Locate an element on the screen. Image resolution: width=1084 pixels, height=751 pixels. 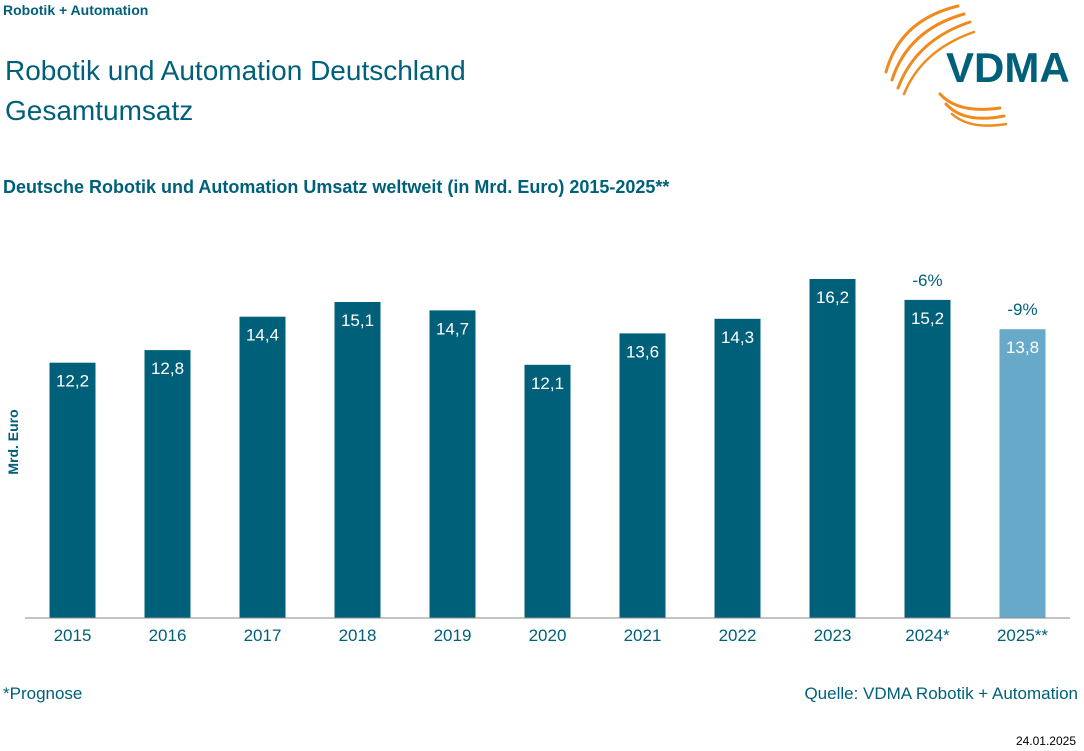
vdma-logo: VDMA is located at coordinates (977, 65).